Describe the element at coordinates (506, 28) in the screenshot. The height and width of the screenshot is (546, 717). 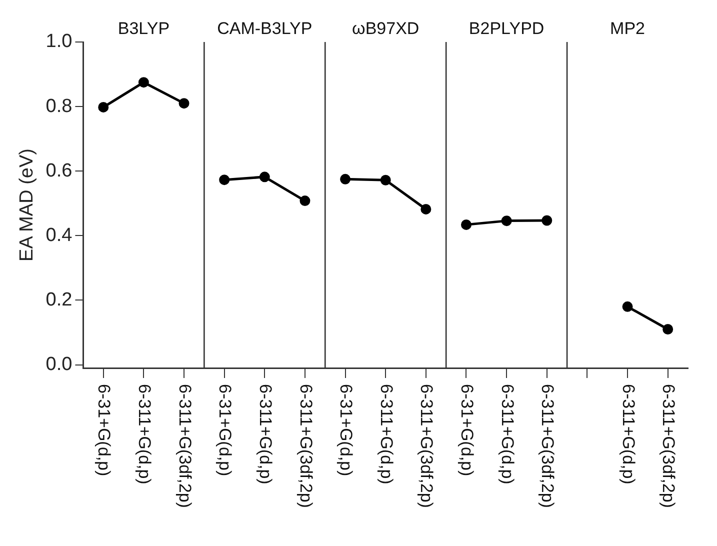
I see `text: B2PLYPD` at that location.